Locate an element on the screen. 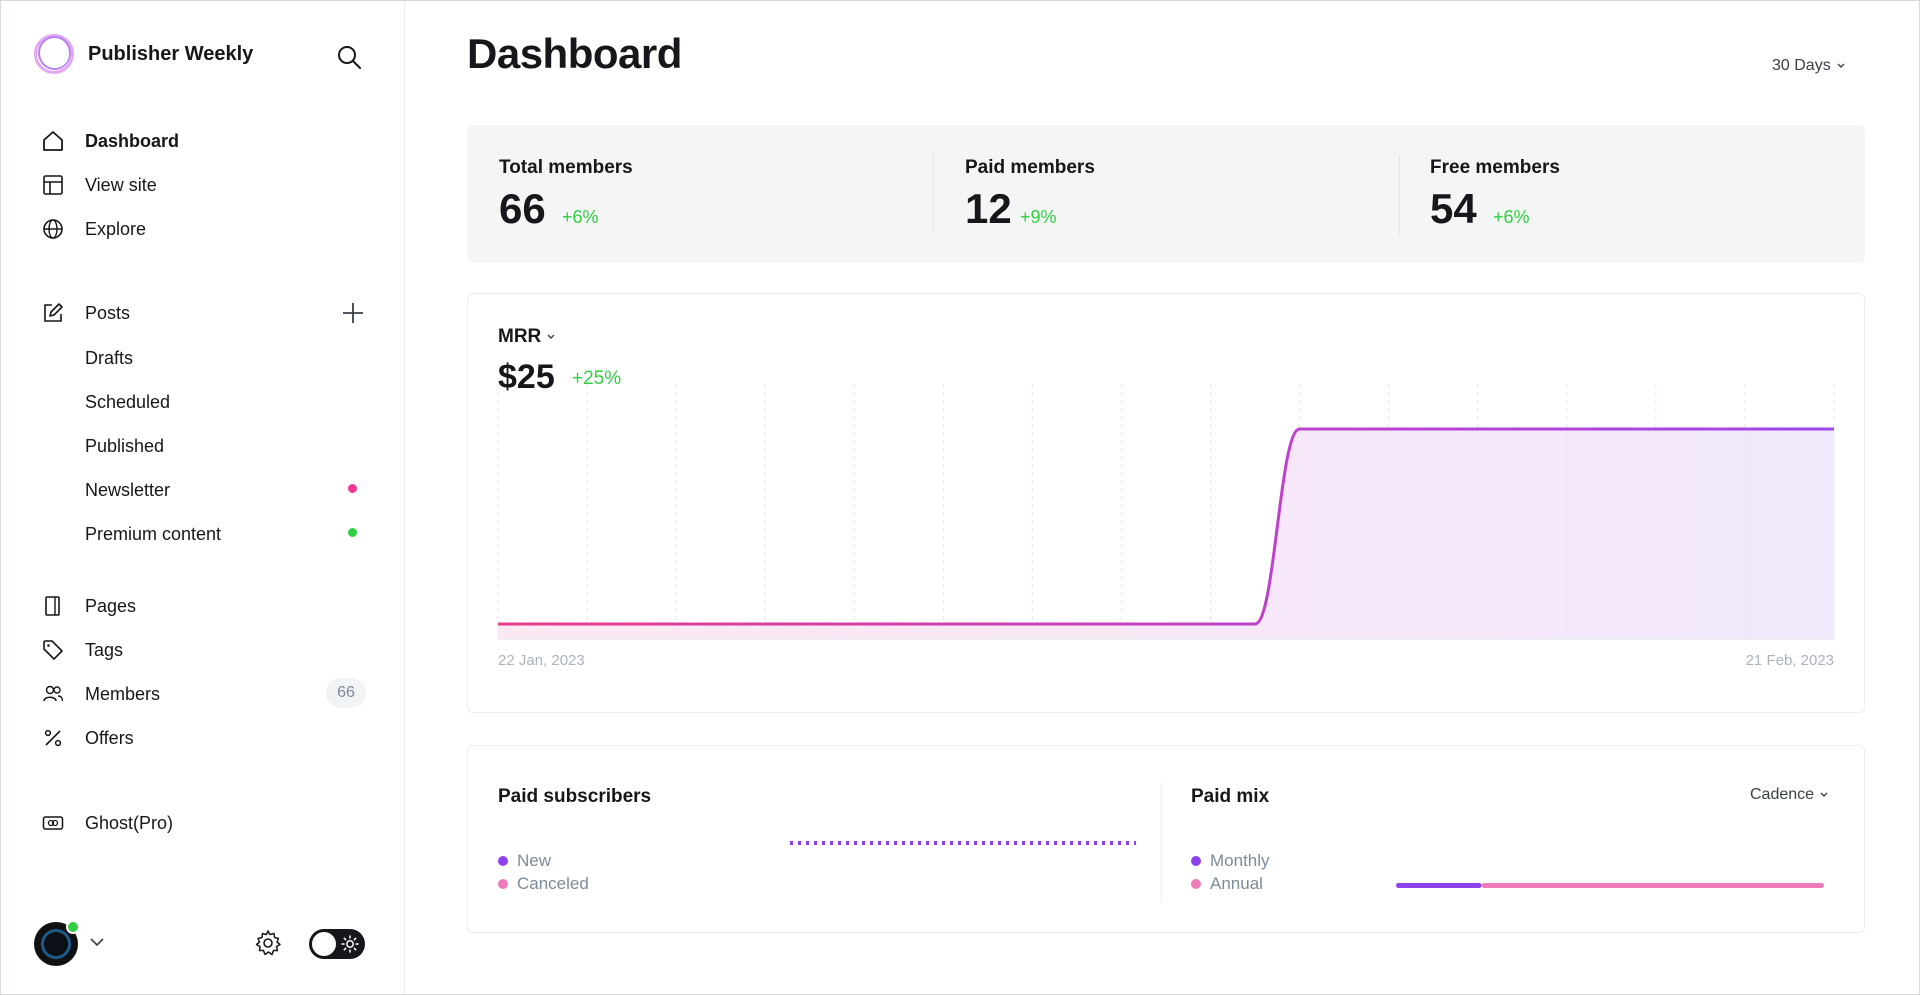  cadence-label: Cadence is located at coordinates (1782, 794).